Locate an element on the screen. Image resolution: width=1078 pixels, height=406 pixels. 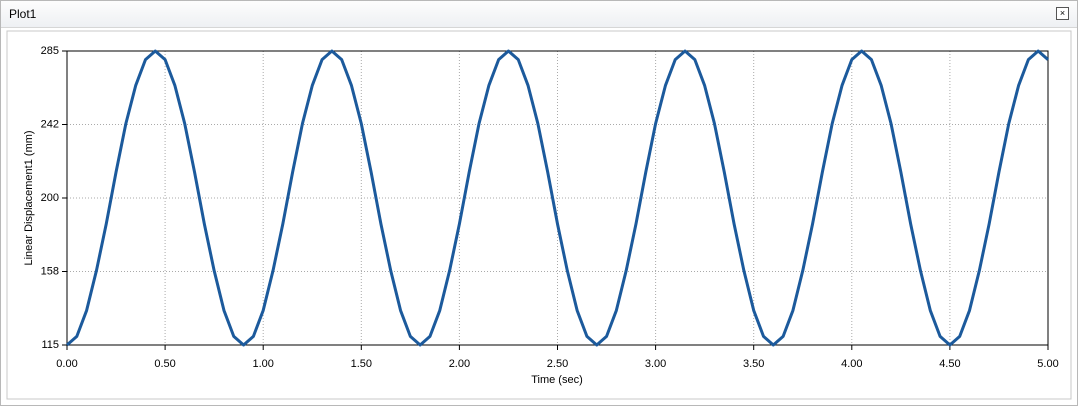
x-tick-label: 2.00 is located at coordinates (459, 364).